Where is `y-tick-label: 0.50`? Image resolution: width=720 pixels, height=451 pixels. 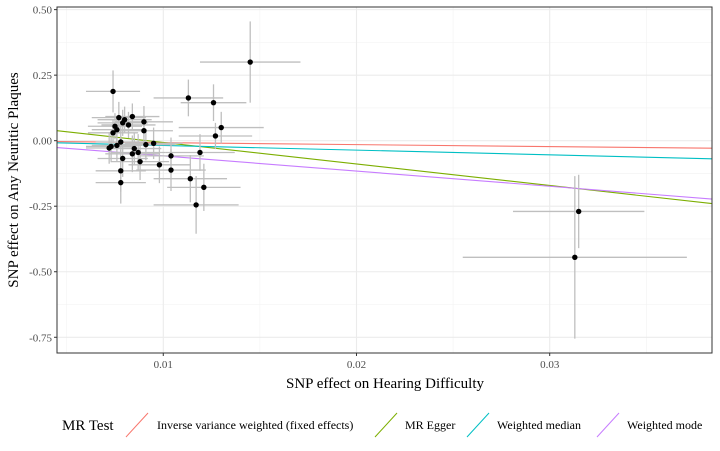 y-tick-label: 0.50 is located at coordinates (43, 11).